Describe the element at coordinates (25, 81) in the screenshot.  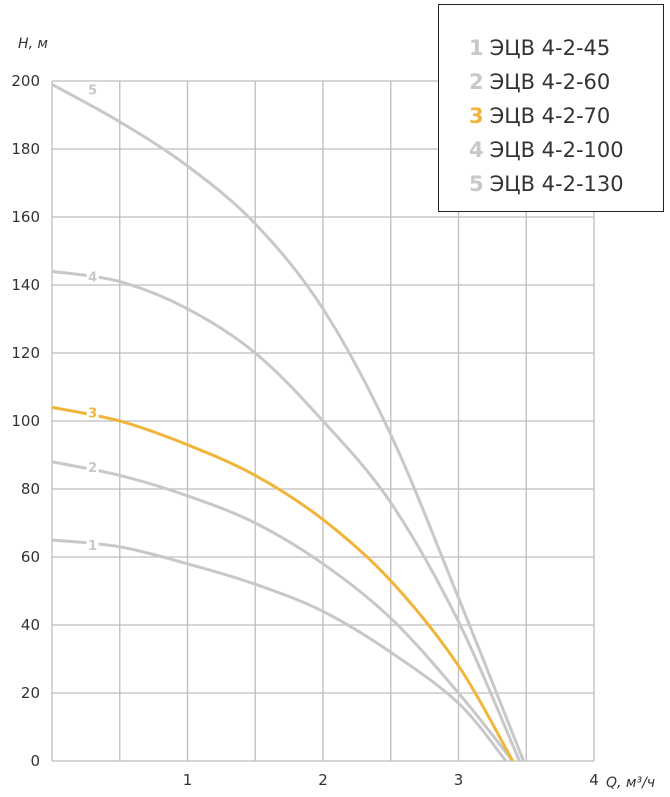
I see `y-tick-label: 200` at that location.